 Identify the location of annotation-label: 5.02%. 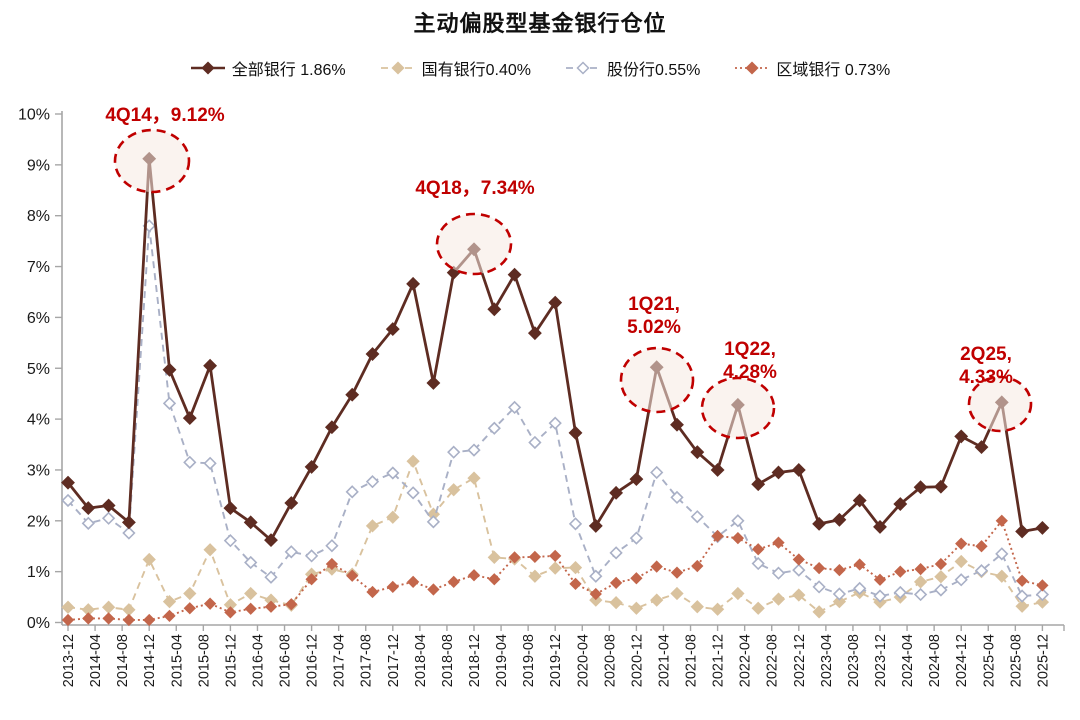
(654, 327).